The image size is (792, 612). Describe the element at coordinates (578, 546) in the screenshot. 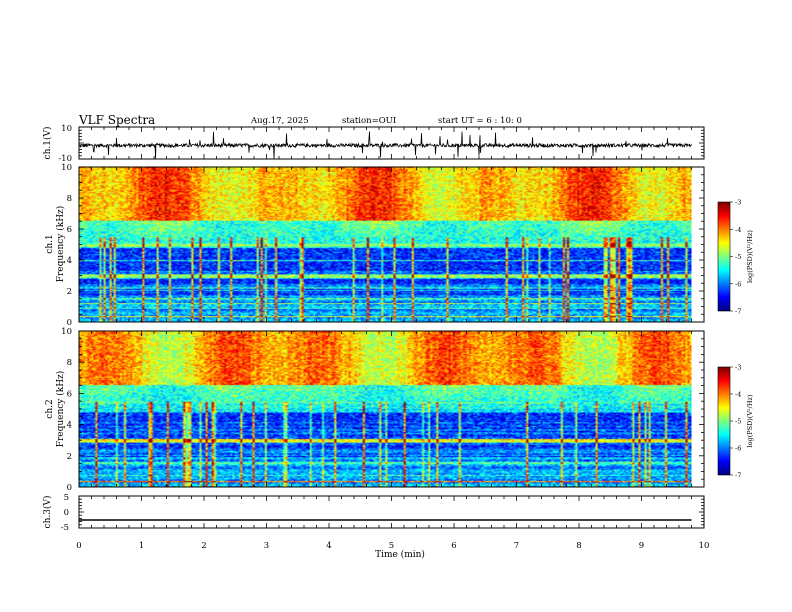

I see `x-tick-label: 8` at that location.